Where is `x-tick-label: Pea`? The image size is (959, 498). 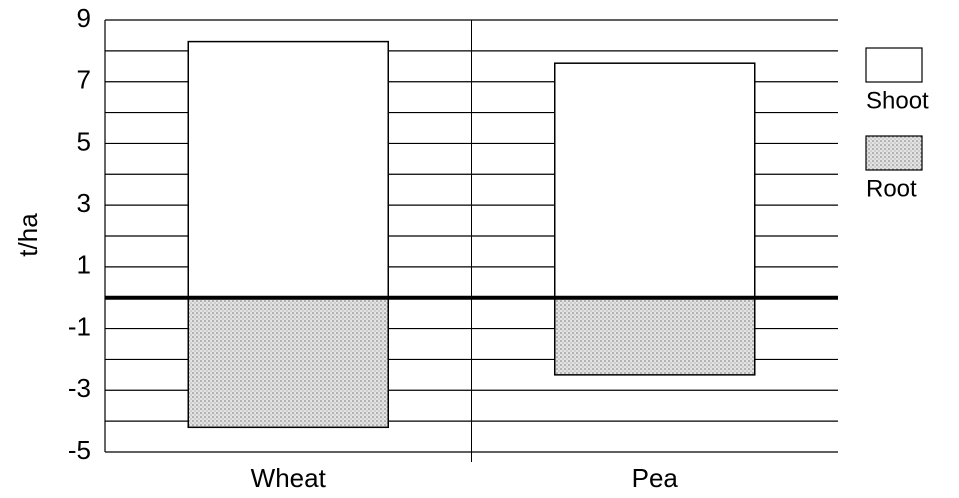 x-tick-label: Pea is located at coordinates (655, 478).